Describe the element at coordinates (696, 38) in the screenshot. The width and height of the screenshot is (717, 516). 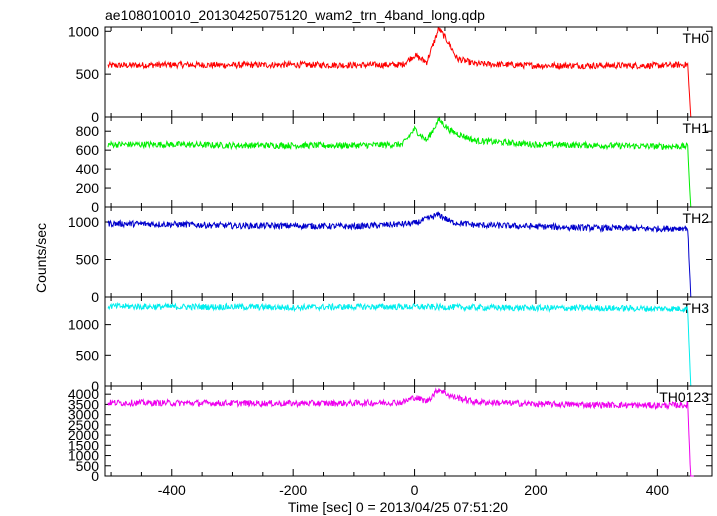
I see `panel-label: TH0` at that location.